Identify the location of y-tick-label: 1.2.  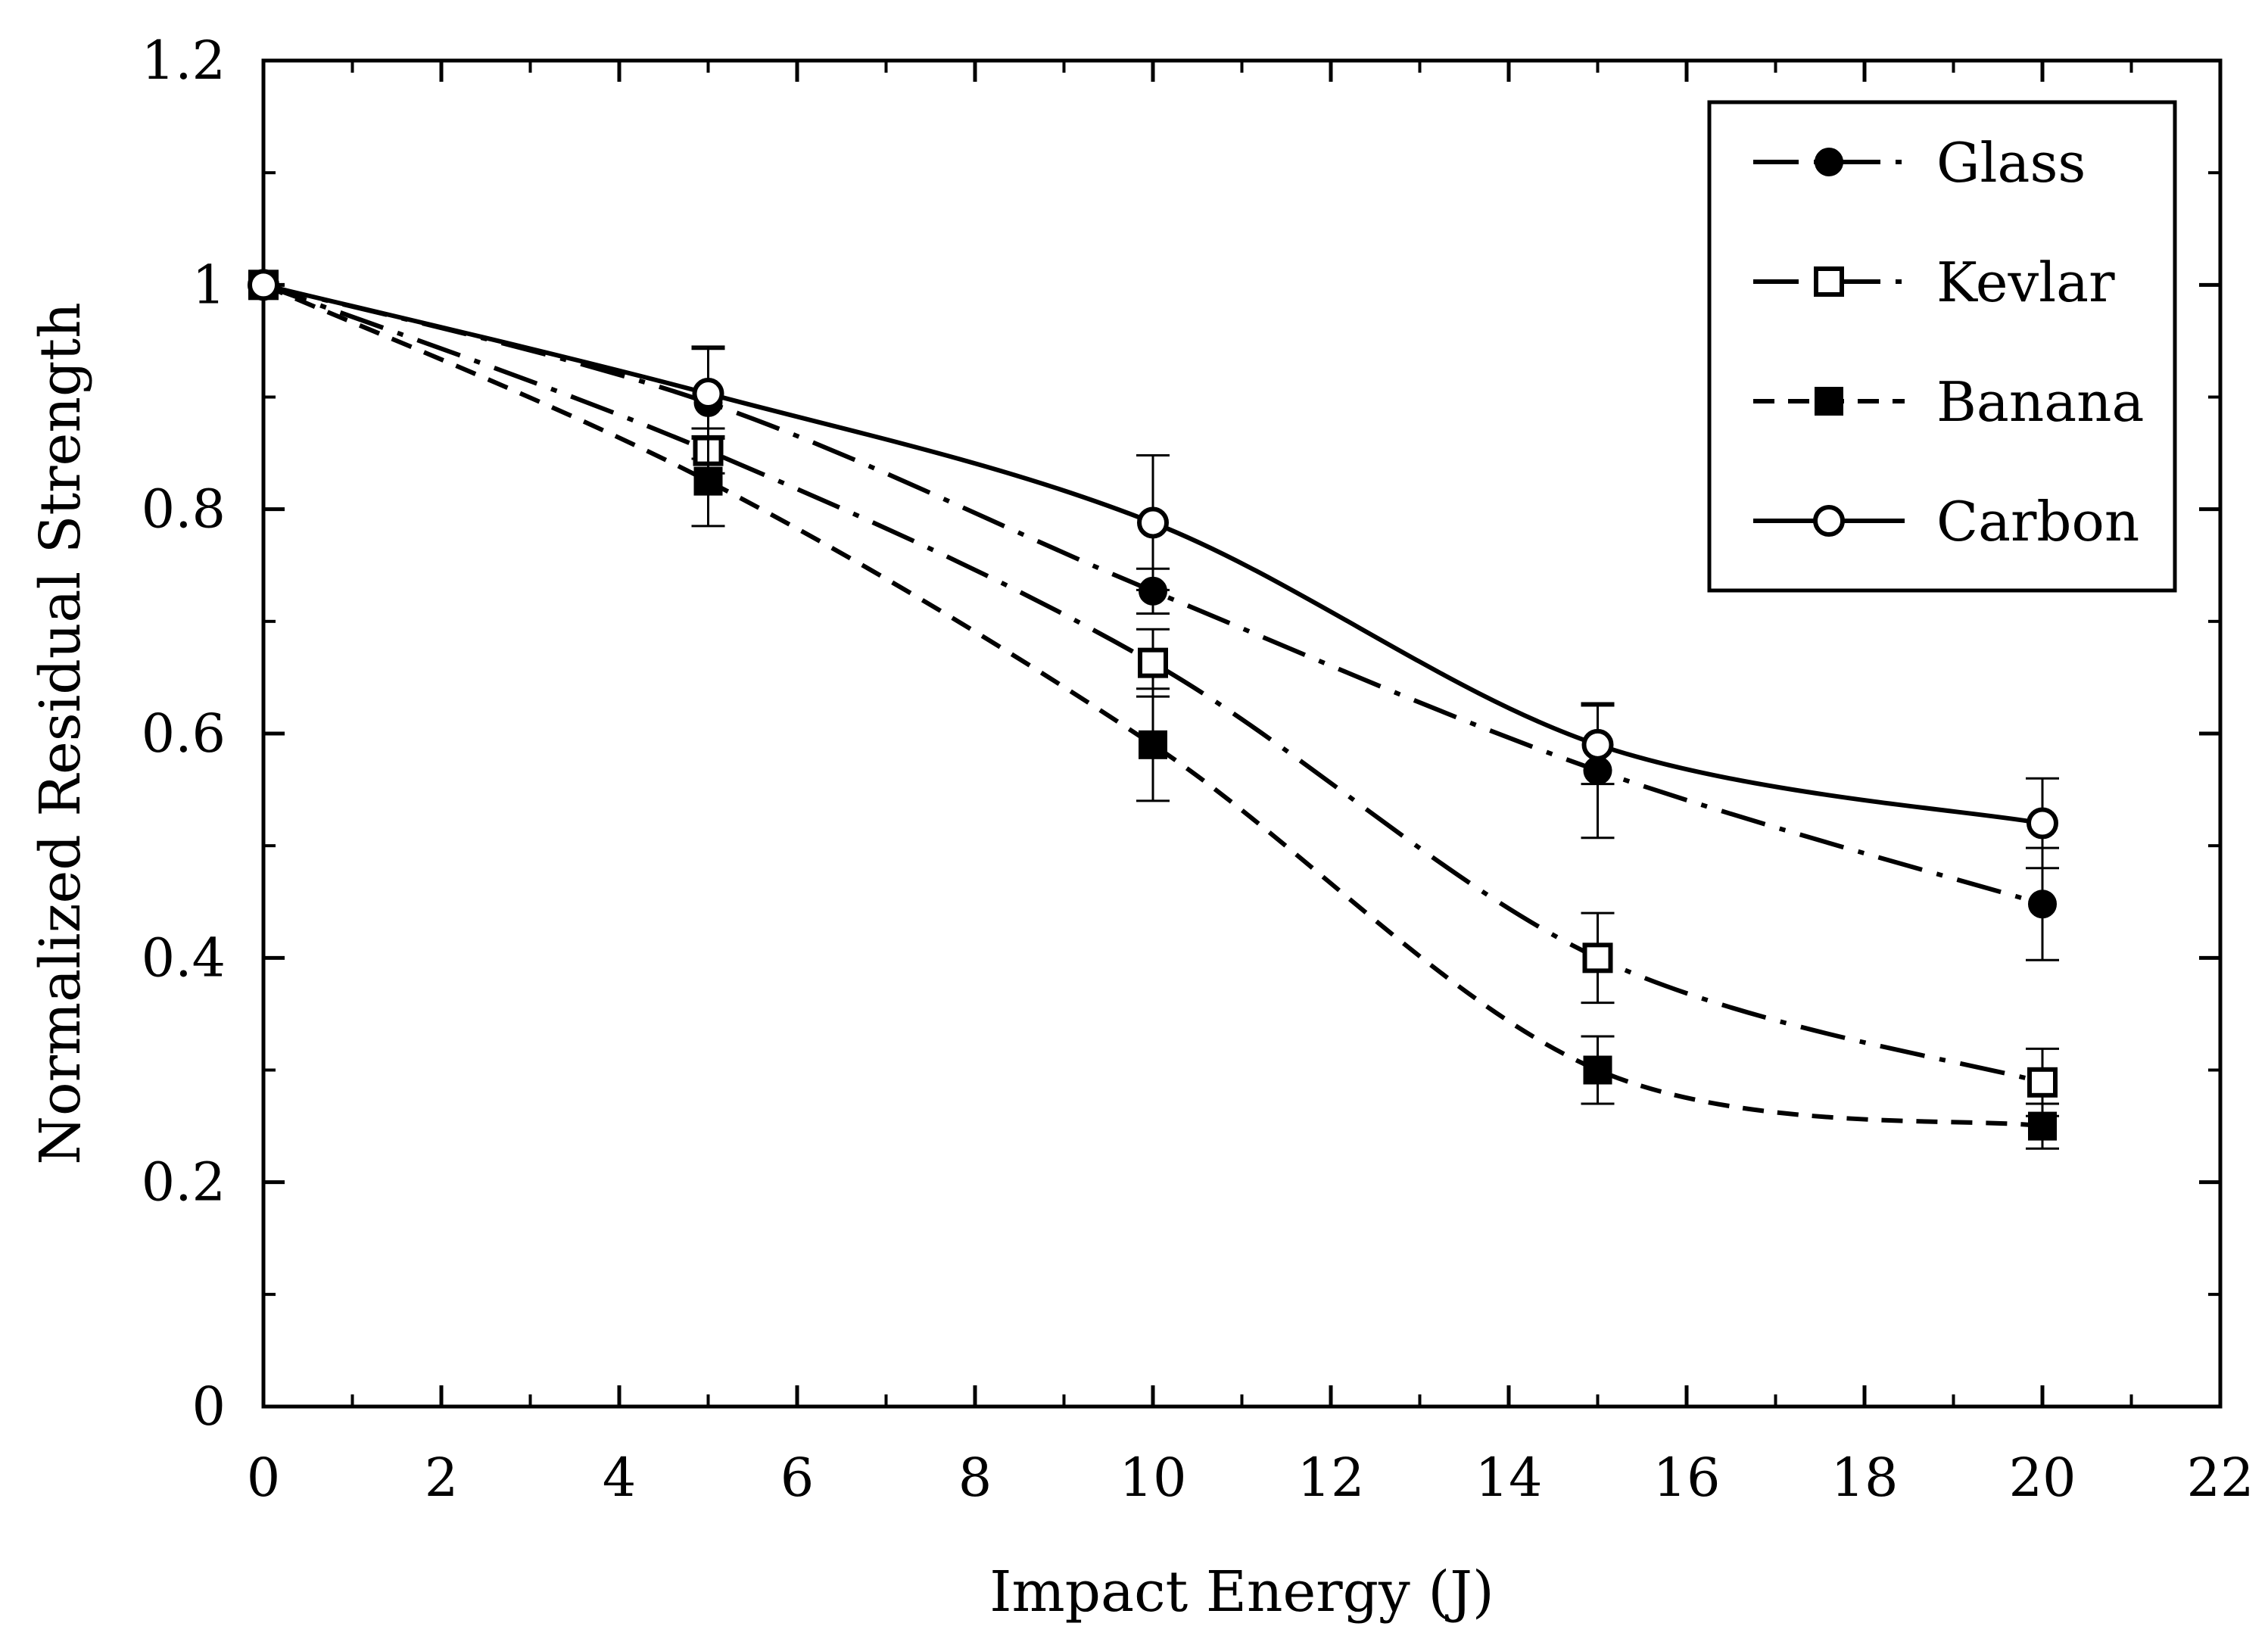
(184, 61).